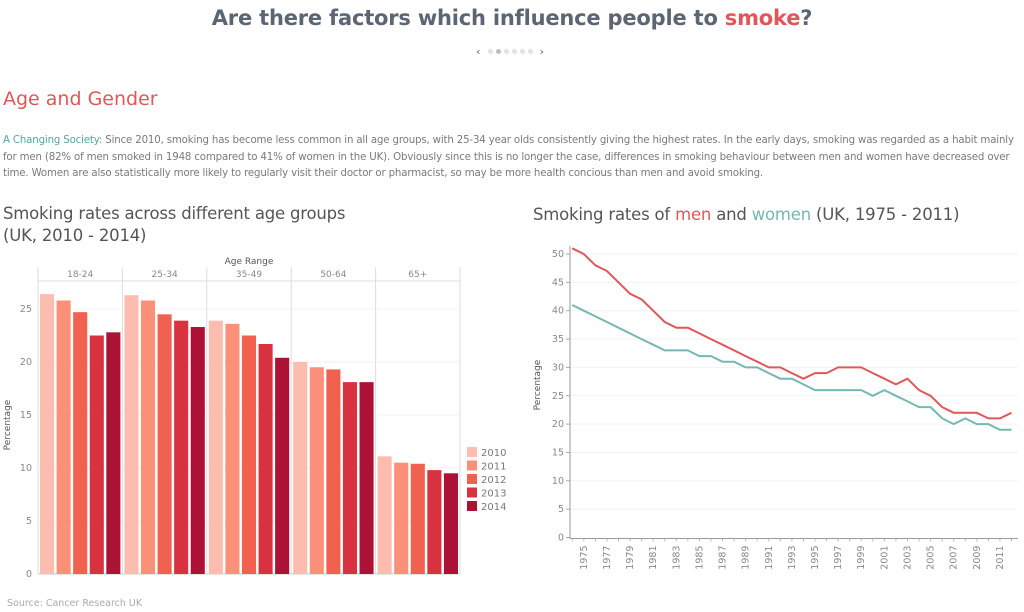  I want to click on bar: 35-49 2010: 23.9, so click(215, 447).